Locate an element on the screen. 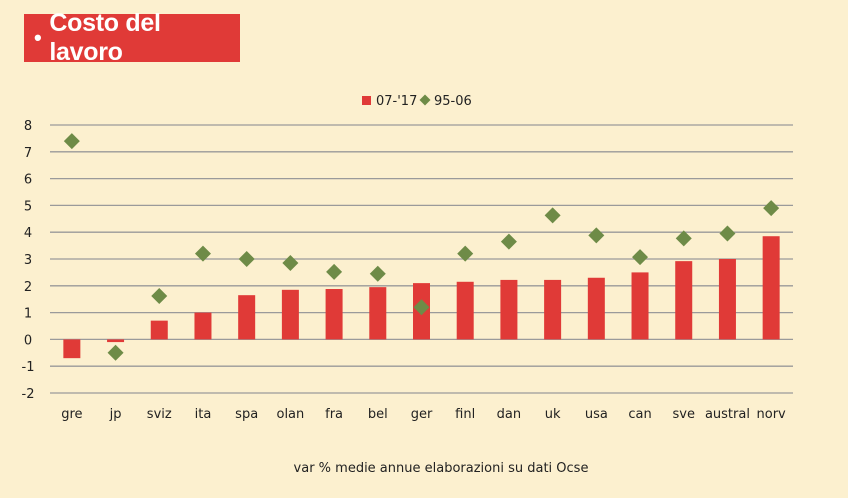 Image resolution: width=848 pixels, height=498 pixels. x-category-label: ita is located at coordinates (203, 414).